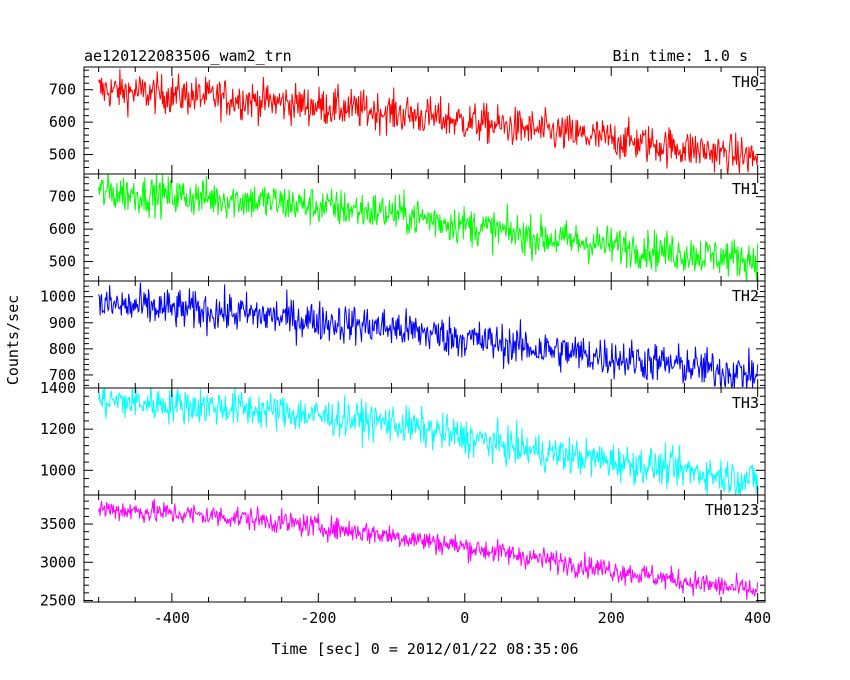 This screenshot has width=850, height=680. Describe the element at coordinates (62, 323) in the screenshot. I see `y-tick-label: 900` at that location.